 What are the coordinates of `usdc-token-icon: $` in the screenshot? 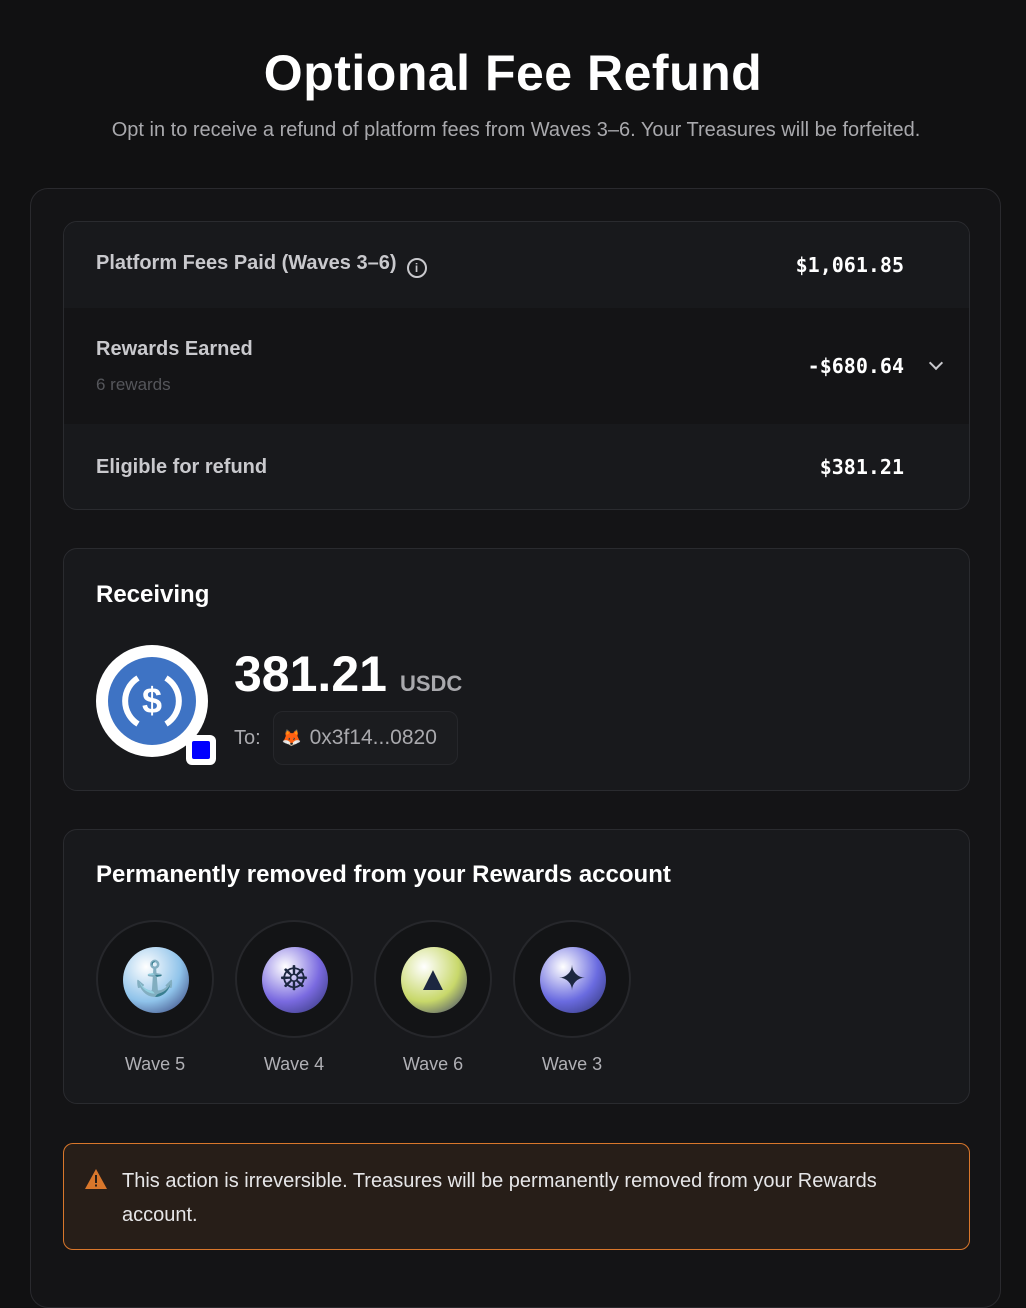 It's located at (152, 701).